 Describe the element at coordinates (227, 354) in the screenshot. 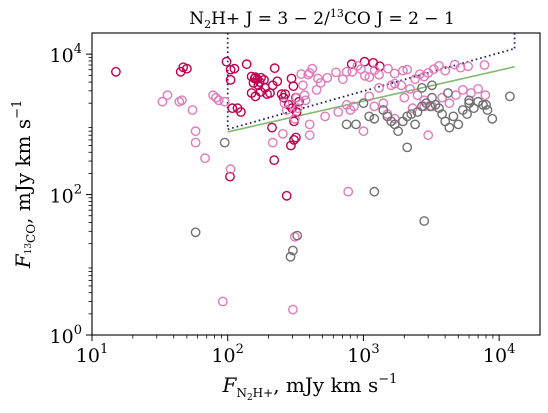

I see `x-tick-label: 10²` at that location.